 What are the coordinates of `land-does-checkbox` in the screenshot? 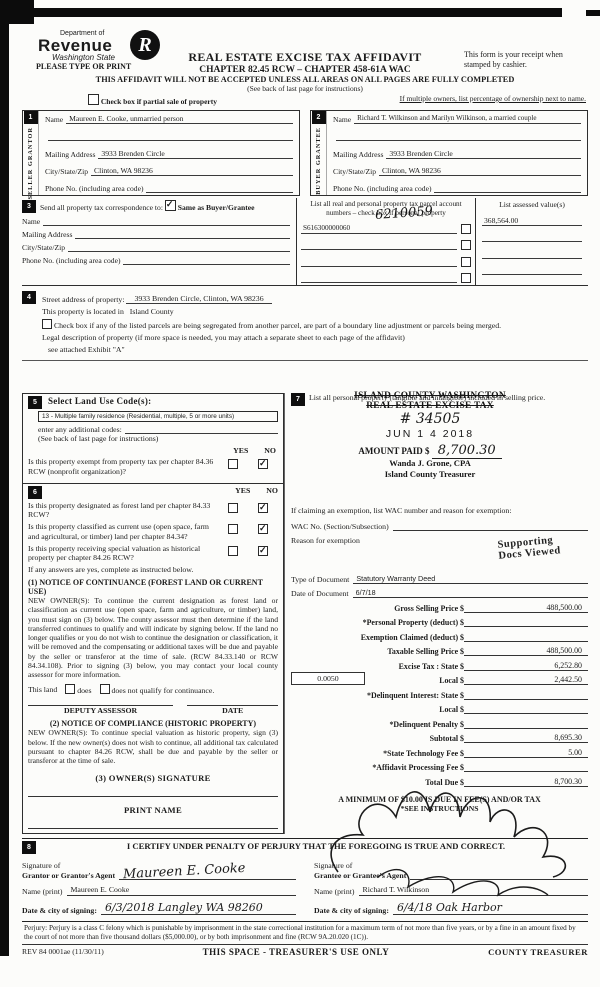 It's located at (70, 689).